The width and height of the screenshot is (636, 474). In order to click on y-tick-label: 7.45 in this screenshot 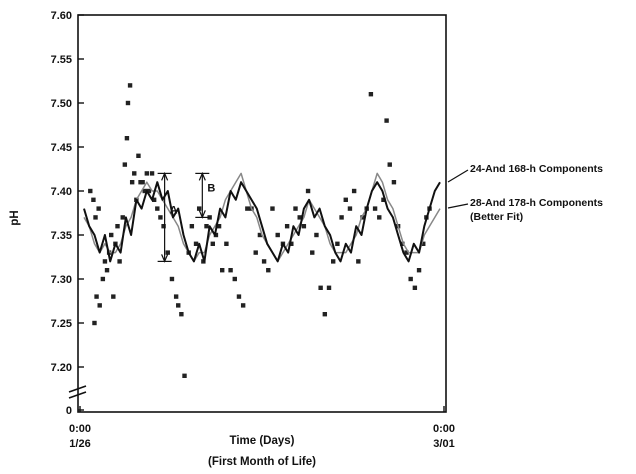, I will do `click(61, 148)`.